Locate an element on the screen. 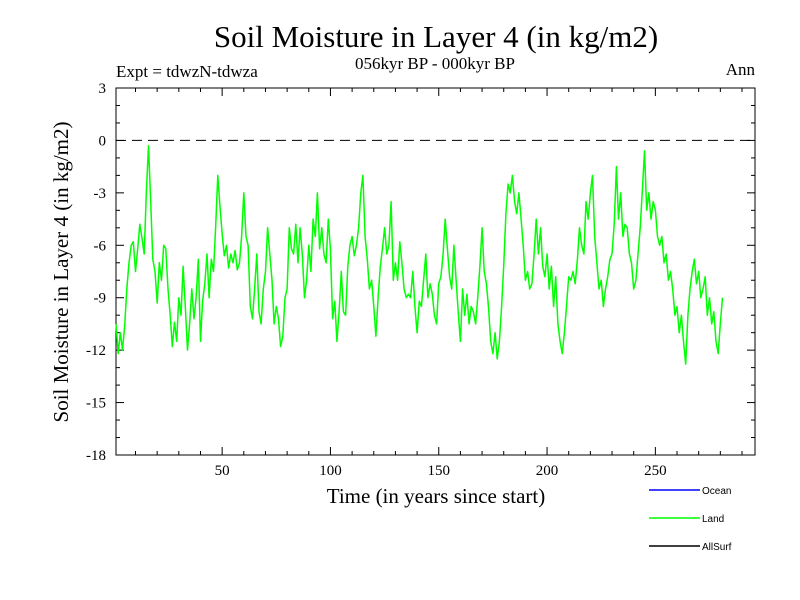 This screenshot has width=800, height=600. y-tick-label: -9 is located at coordinates (100, 299).